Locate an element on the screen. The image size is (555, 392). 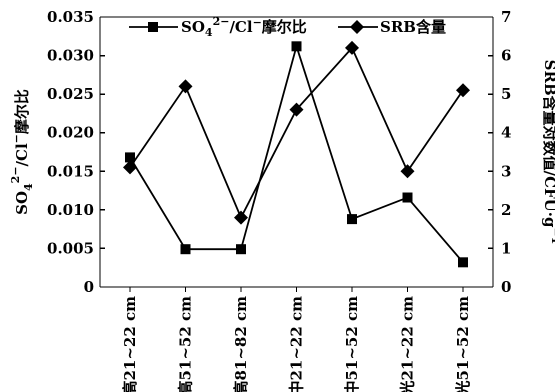
x-tick-label: 高51~52 cm is located at coordinates (186, 344).